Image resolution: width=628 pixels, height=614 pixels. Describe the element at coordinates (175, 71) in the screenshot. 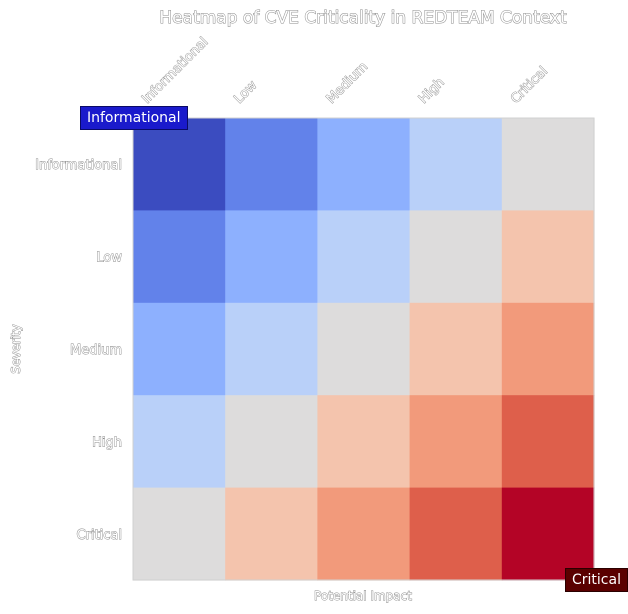

I see `x-tick-label: Informational` at that location.